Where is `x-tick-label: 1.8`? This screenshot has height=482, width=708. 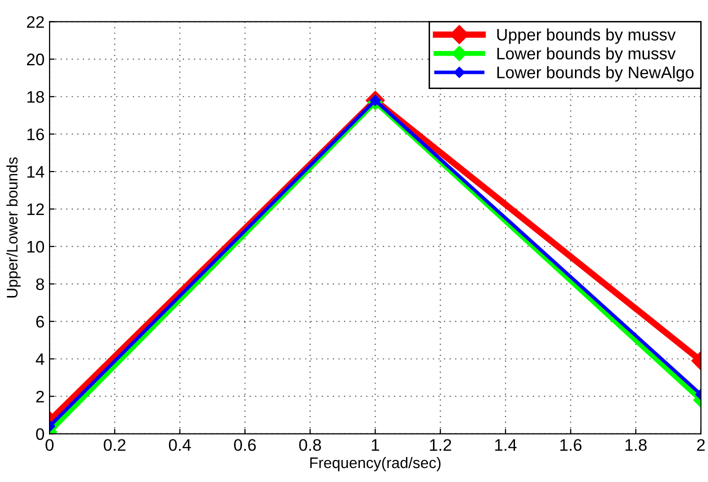
x-tick-label: 1.8 is located at coordinates (636, 445).